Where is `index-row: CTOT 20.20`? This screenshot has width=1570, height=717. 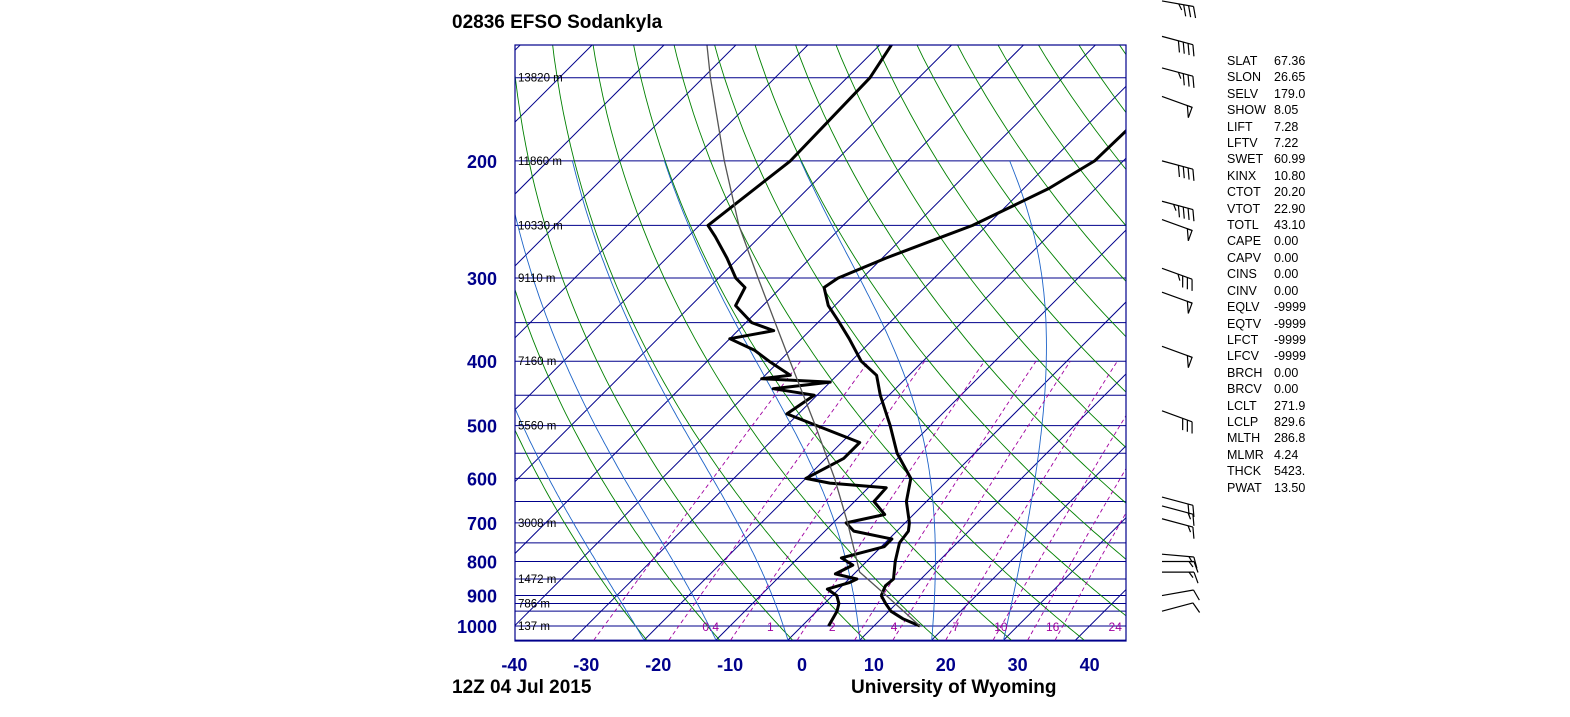 index-row: CTOT 20.20 is located at coordinates (1266, 192).